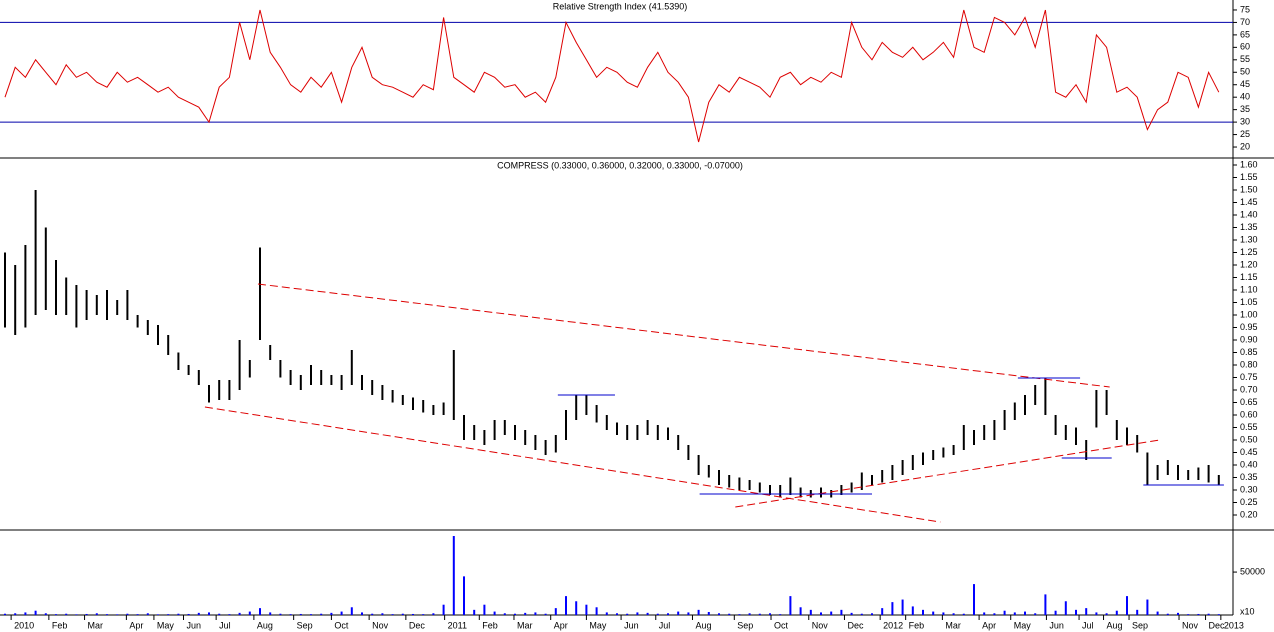 The height and width of the screenshot is (632, 1274). What do you see at coordinates (1249, 439) in the screenshot?
I see `y-tick-label: 0.50` at bounding box center [1249, 439].